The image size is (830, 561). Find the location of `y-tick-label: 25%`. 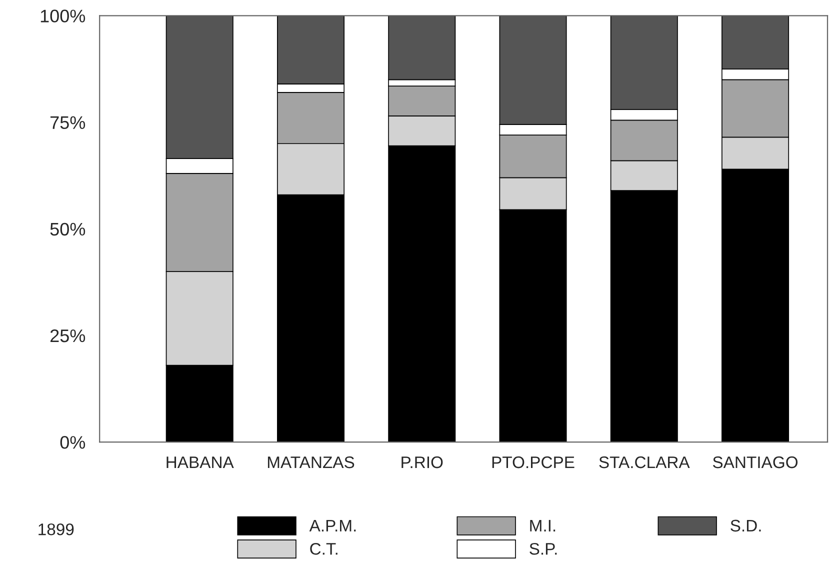

y-tick-label: 25% is located at coordinates (68, 335).